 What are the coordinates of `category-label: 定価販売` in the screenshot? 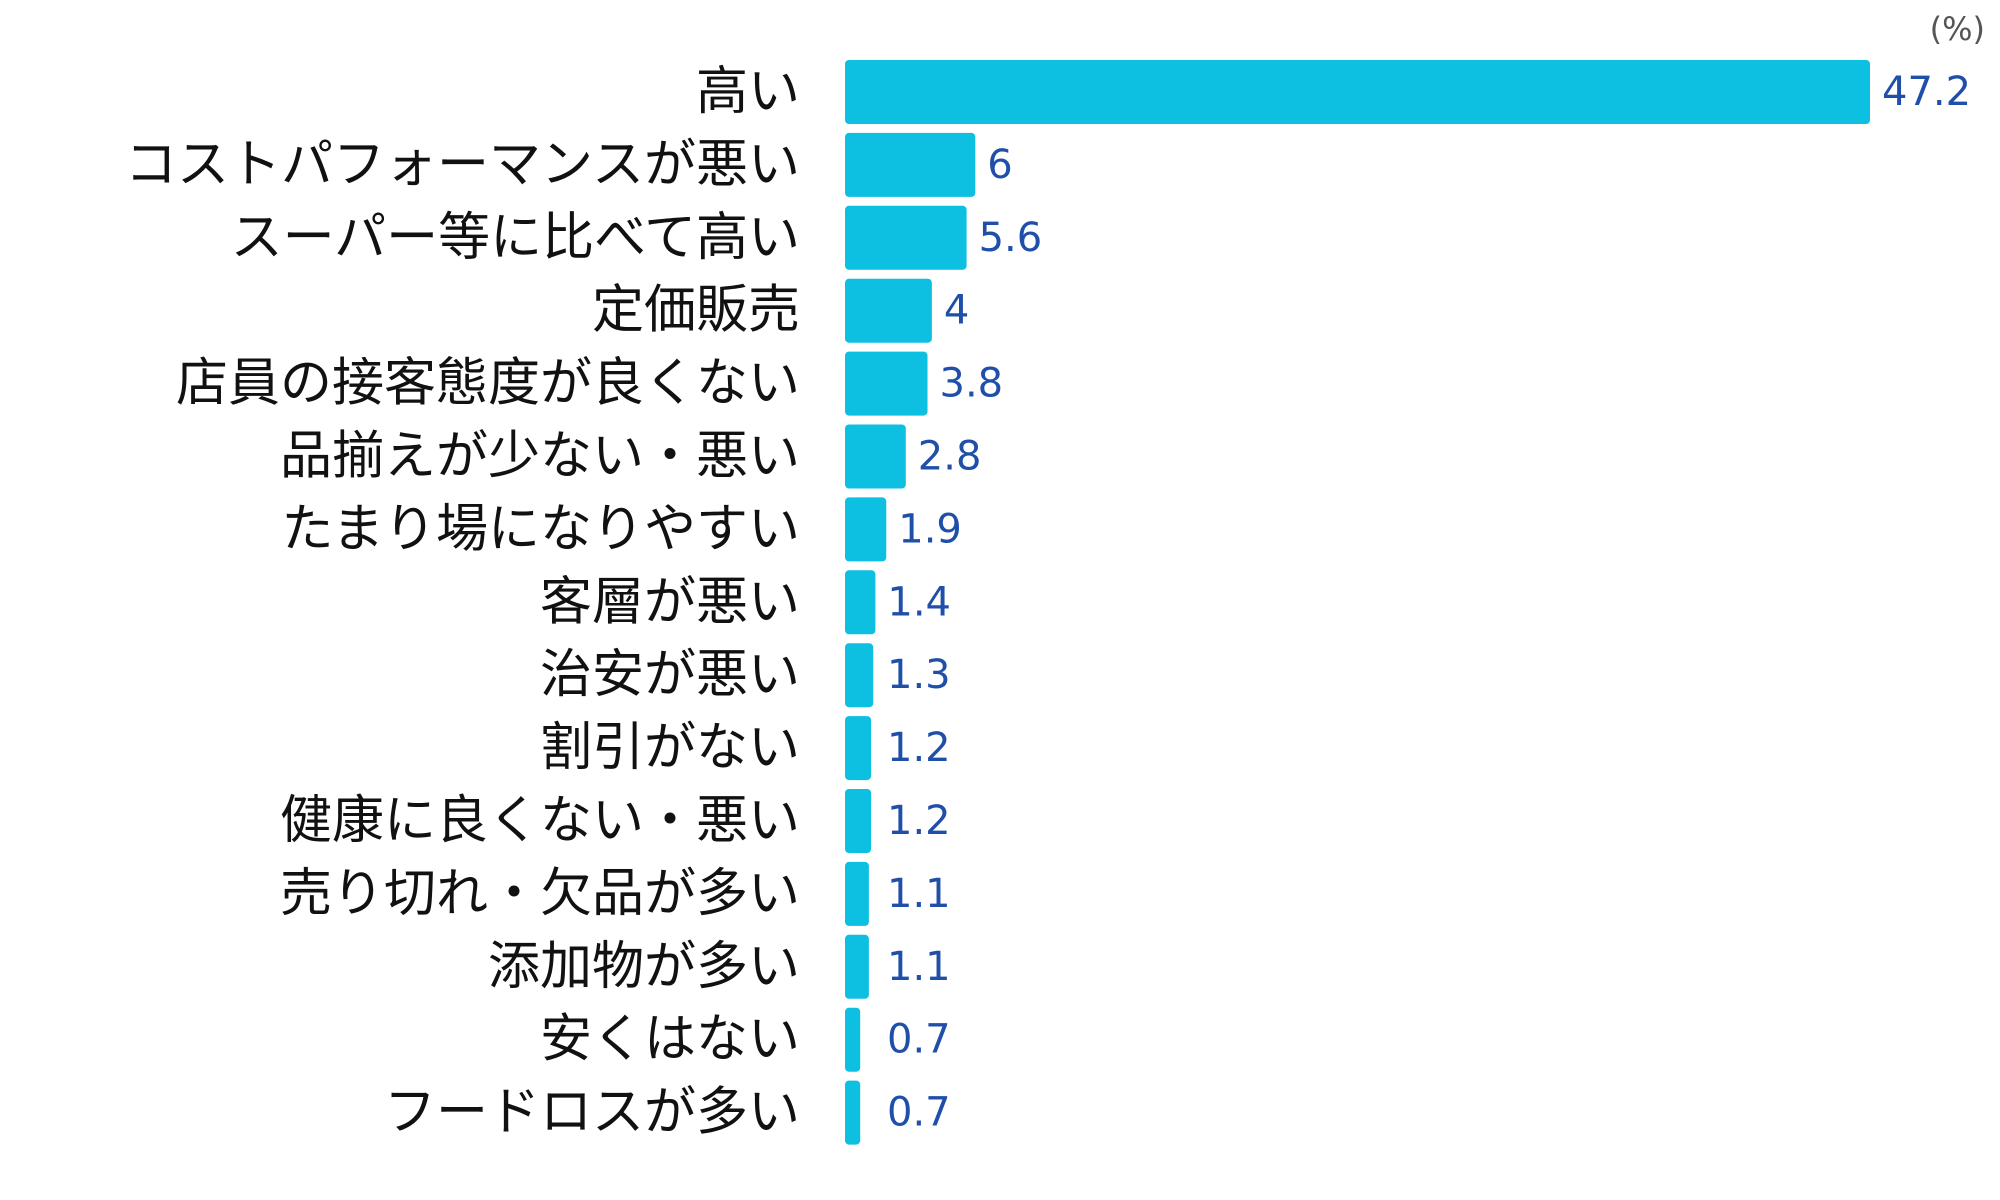 It's located at (696, 311).